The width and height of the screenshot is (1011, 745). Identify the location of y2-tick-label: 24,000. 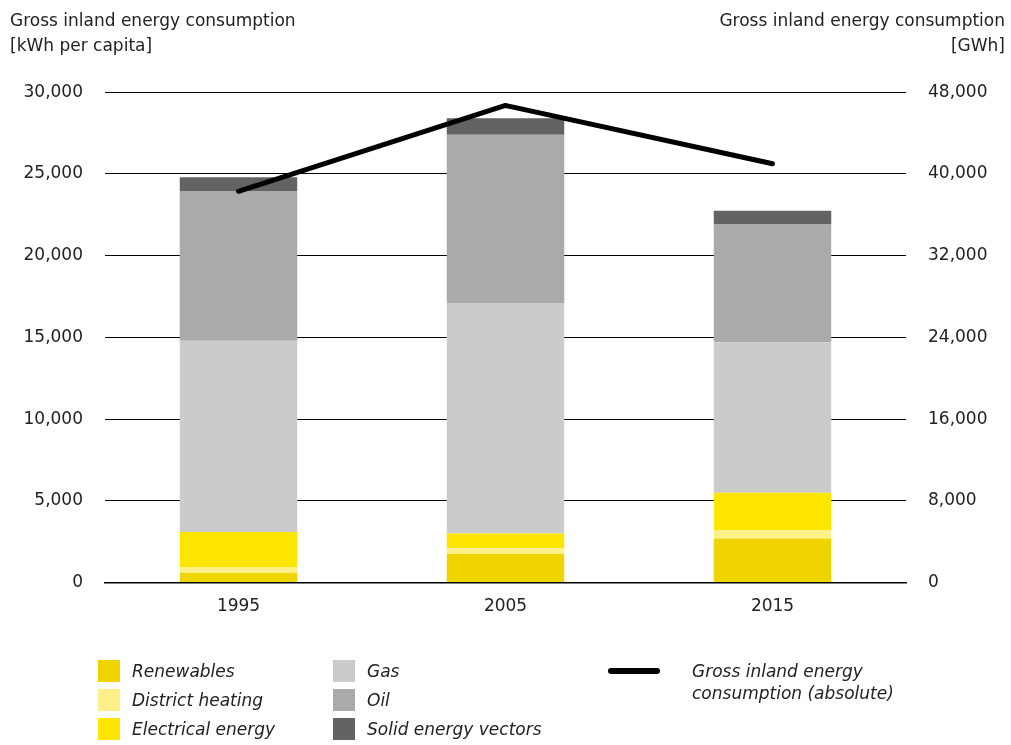
(958, 335).